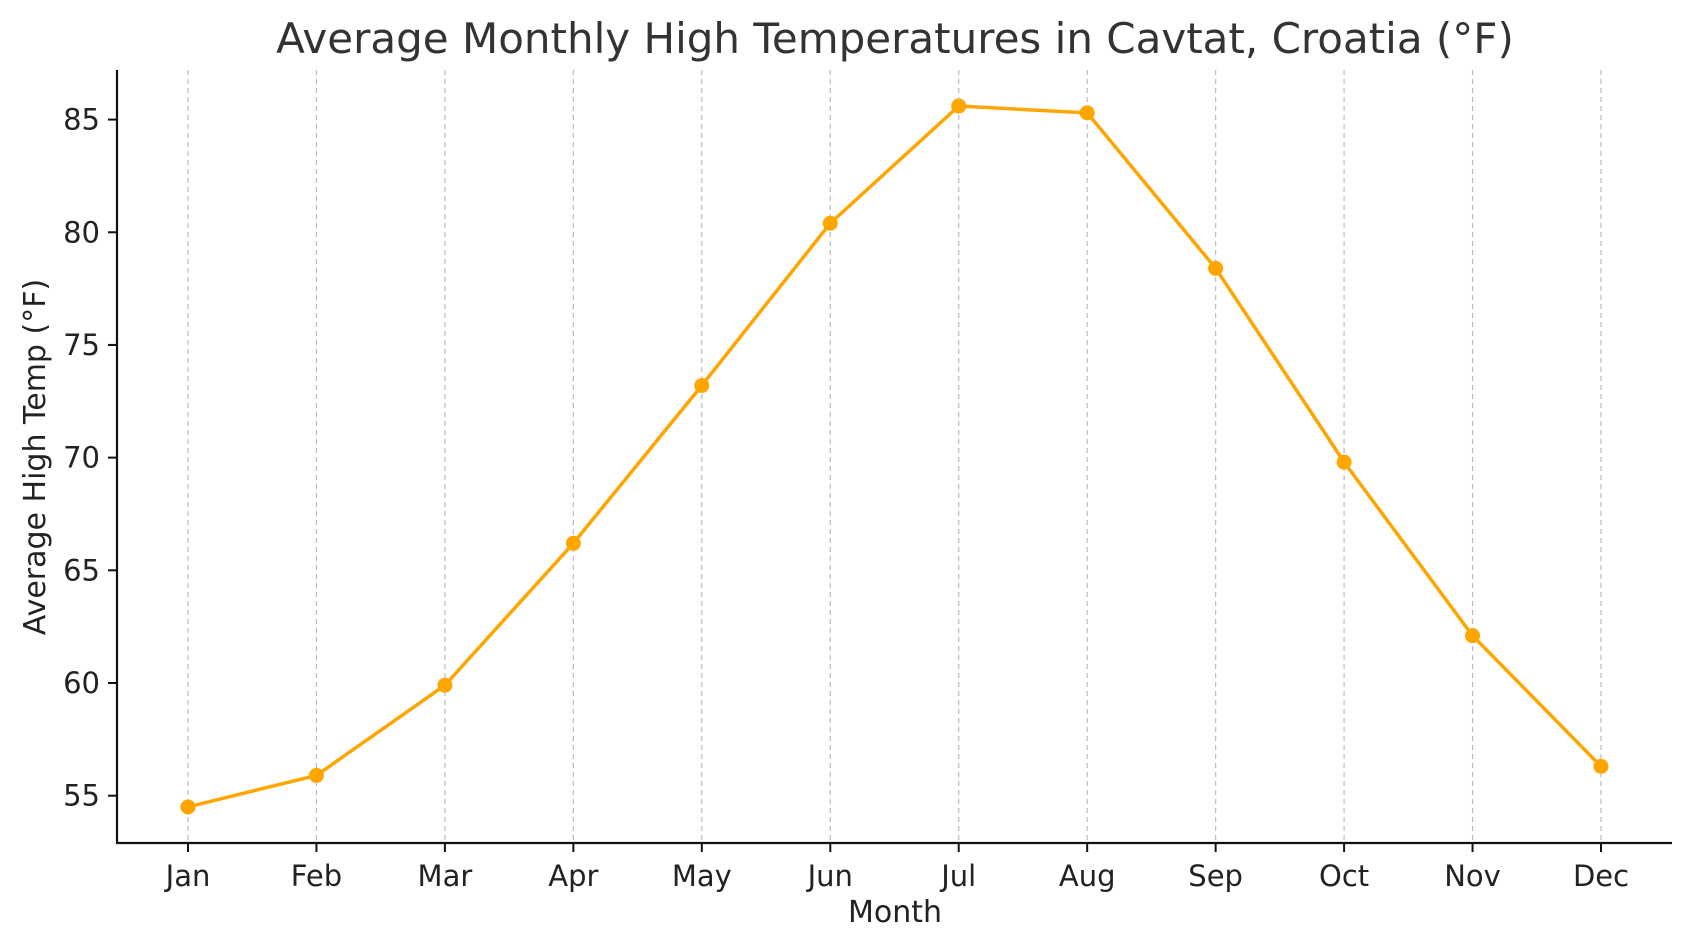 This screenshot has height=947, width=1686. Describe the element at coordinates (1344, 462) in the screenshot. I see `data-point-oct` at that location.